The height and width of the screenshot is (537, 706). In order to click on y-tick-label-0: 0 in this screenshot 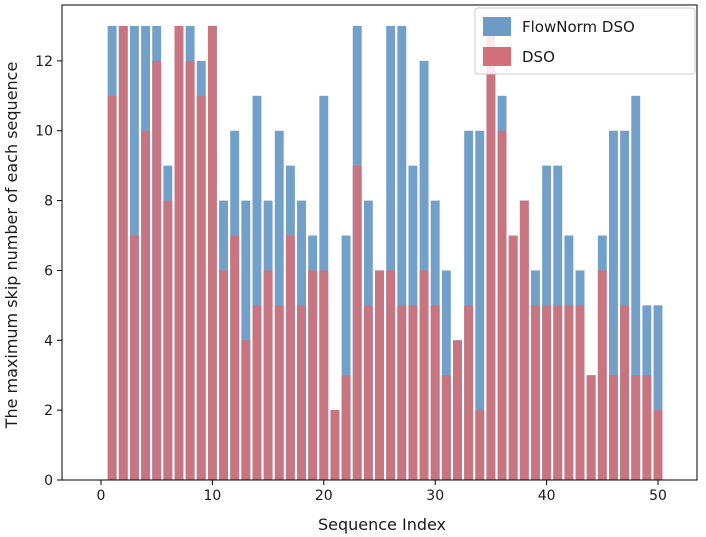, I will do `click(48, 481)`.